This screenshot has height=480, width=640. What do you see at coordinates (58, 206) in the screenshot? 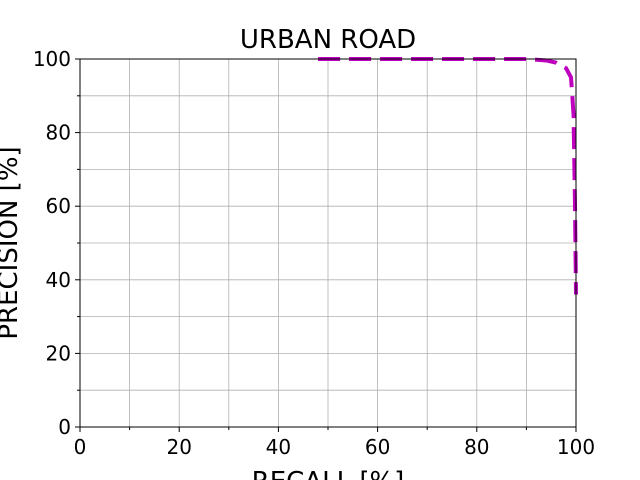
I see `y-tick-label: 60` at bounding box center [58, 206].